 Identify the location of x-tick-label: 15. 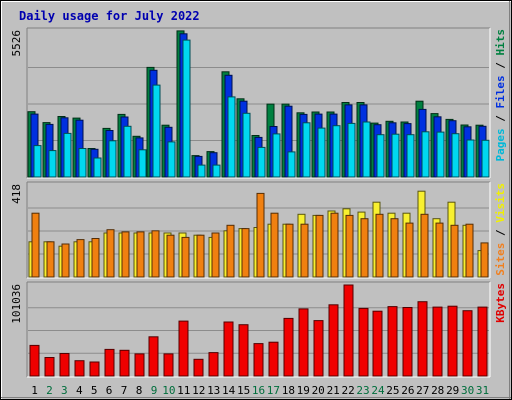
(243, 390).